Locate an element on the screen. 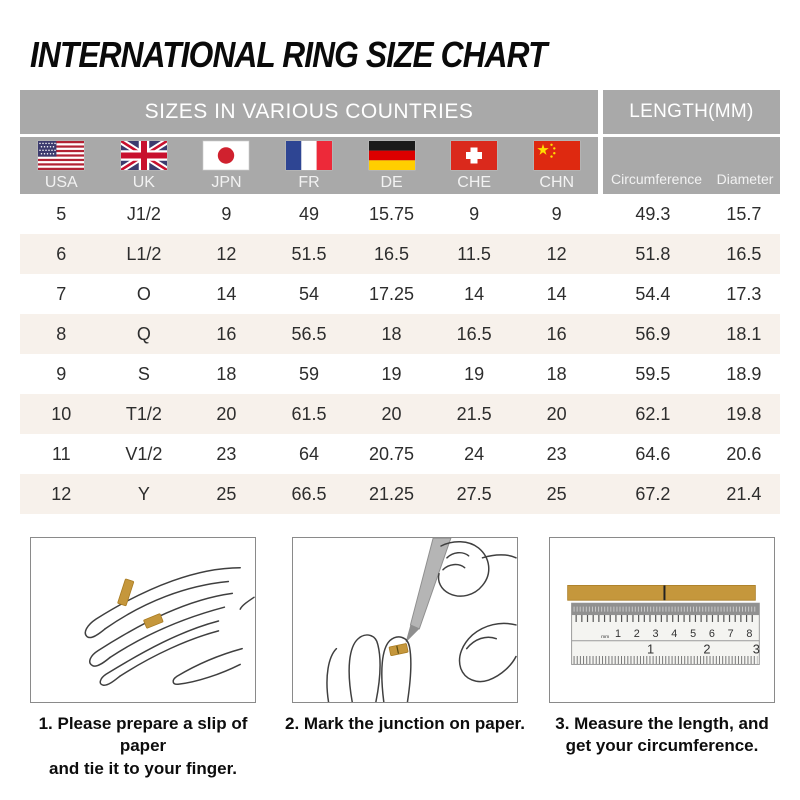  table-group-header: SIZES IN VARIOUS COUNTRIES LENGTH(MM) is located at coordinates (400, 112).